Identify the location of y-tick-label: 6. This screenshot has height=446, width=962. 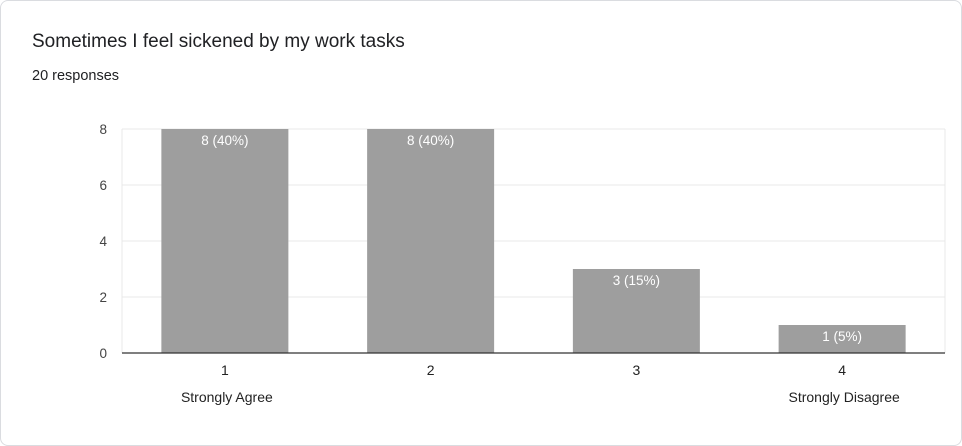
(103, 185).